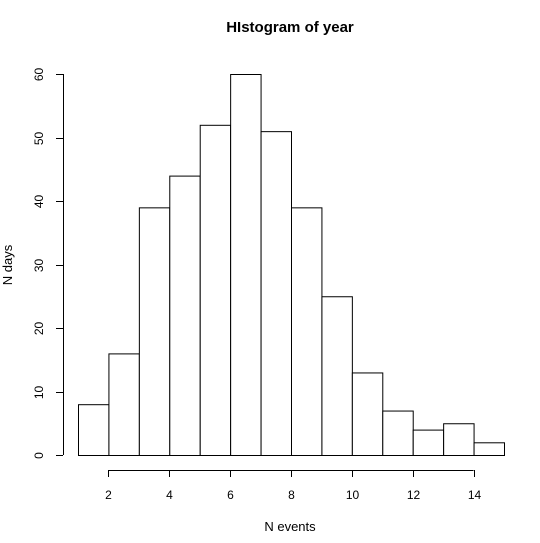 The height and width of the screenshot is (543, 540). I want to click on x-axis-label: N events, so click(290, 526).